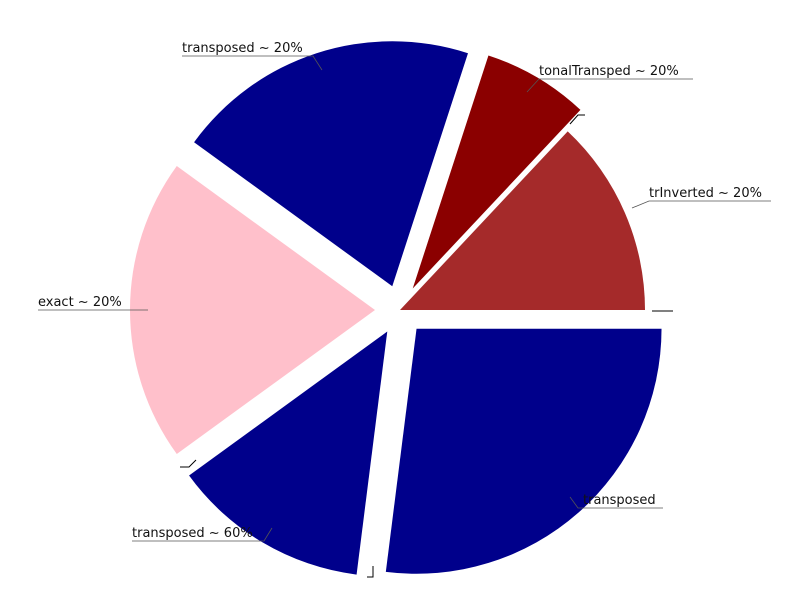  What do you see at coordinates (705, 193) in the screenshot?
I see `slice-label-trinverted: trInverted ~ 20%` at bounding box center [705, 193].